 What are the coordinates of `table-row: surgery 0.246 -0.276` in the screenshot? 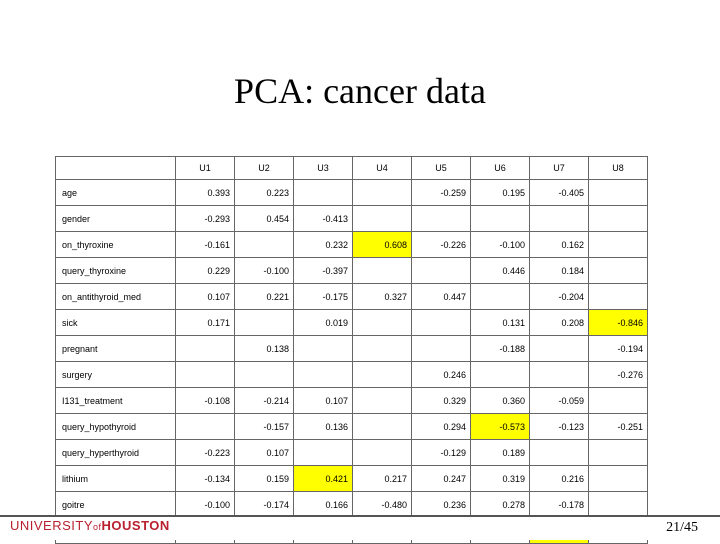 It's located at (351, 374).